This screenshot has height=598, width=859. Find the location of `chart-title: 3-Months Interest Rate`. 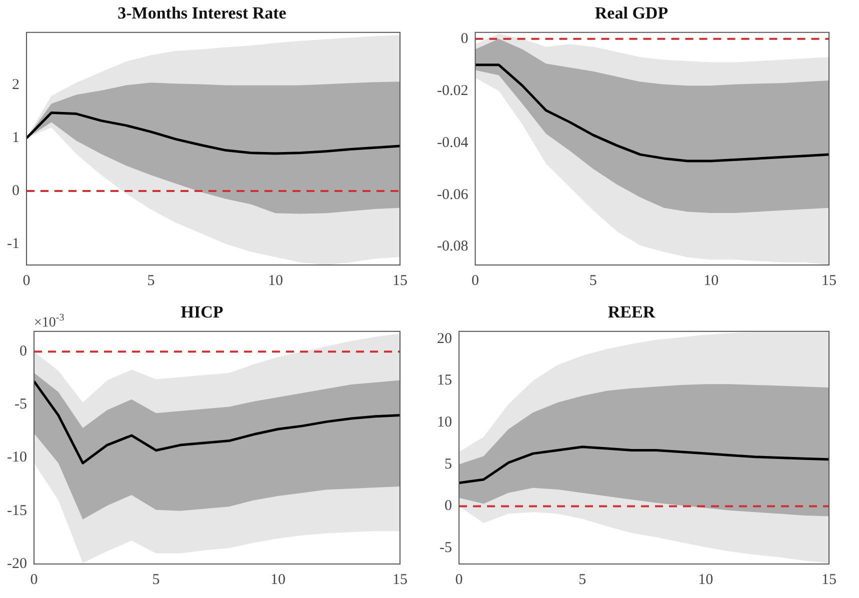

chart-title: 3-Months Interest Rate is located at coordinates (202, 13).